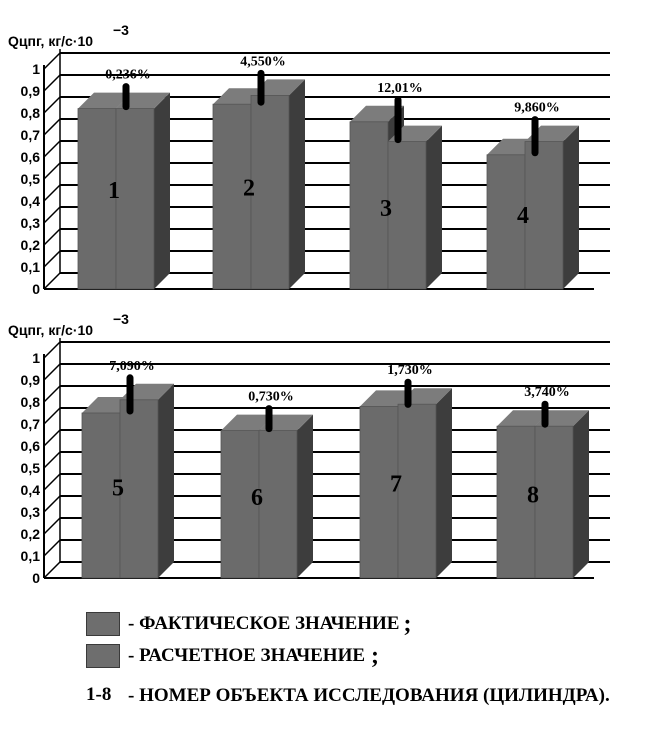 This screenshot has width=654, height=732. Describe the element at coordinates (103, 624) in the screenshot. I see `legend-swatch-actual` at that location.